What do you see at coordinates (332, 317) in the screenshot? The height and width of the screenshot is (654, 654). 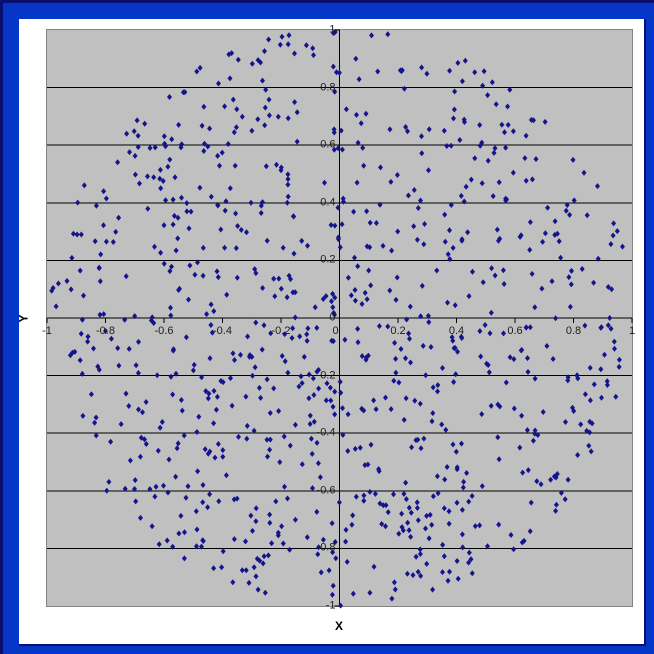 I see `y-tick-label: 0` at bounding box center [332, 317].